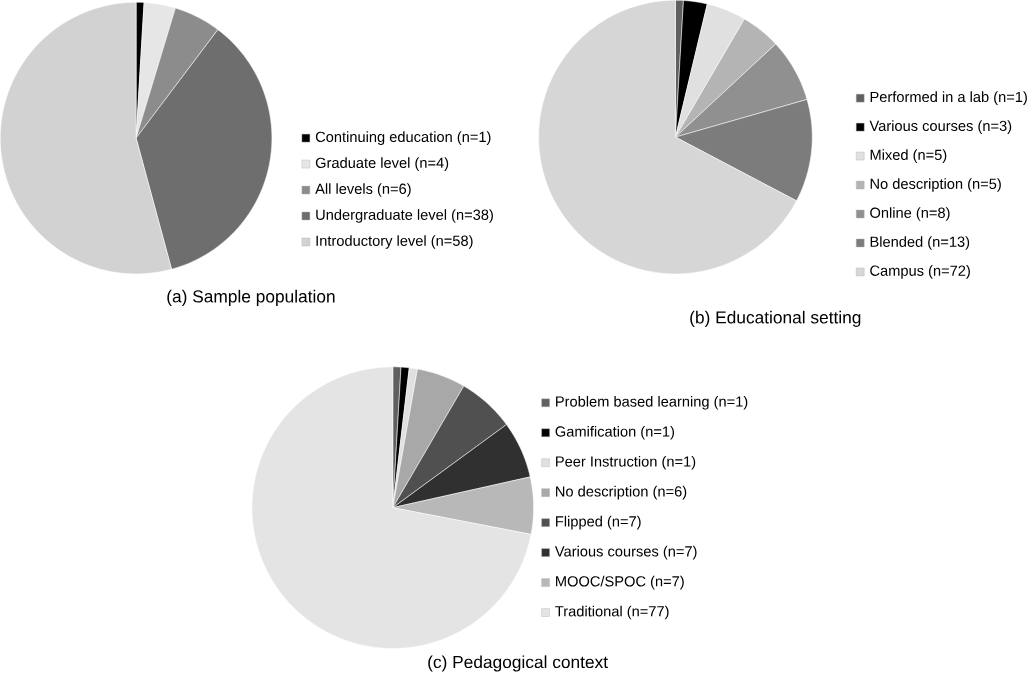  I want to click on legend-label: Various courses (n=3), so click(940, 127).